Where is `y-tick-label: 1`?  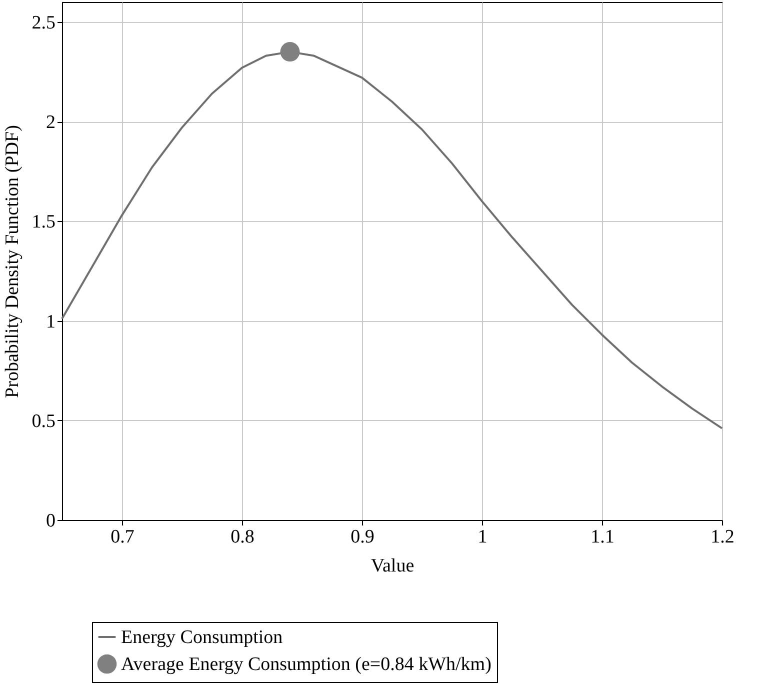
y-tick-label: 1 is located at coordinates (51, 321).